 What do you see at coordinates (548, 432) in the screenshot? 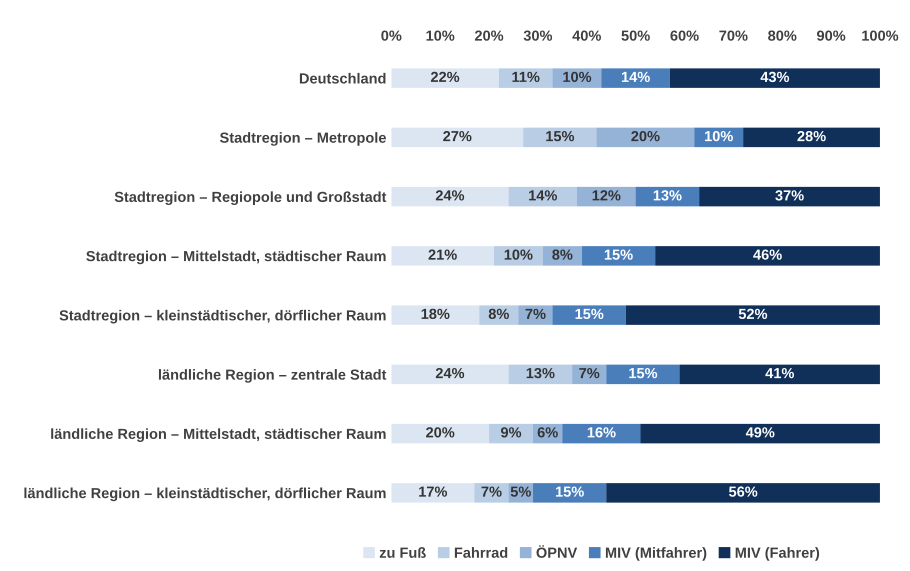
I see `data-label: 6%` at bounding box center [548, 432].